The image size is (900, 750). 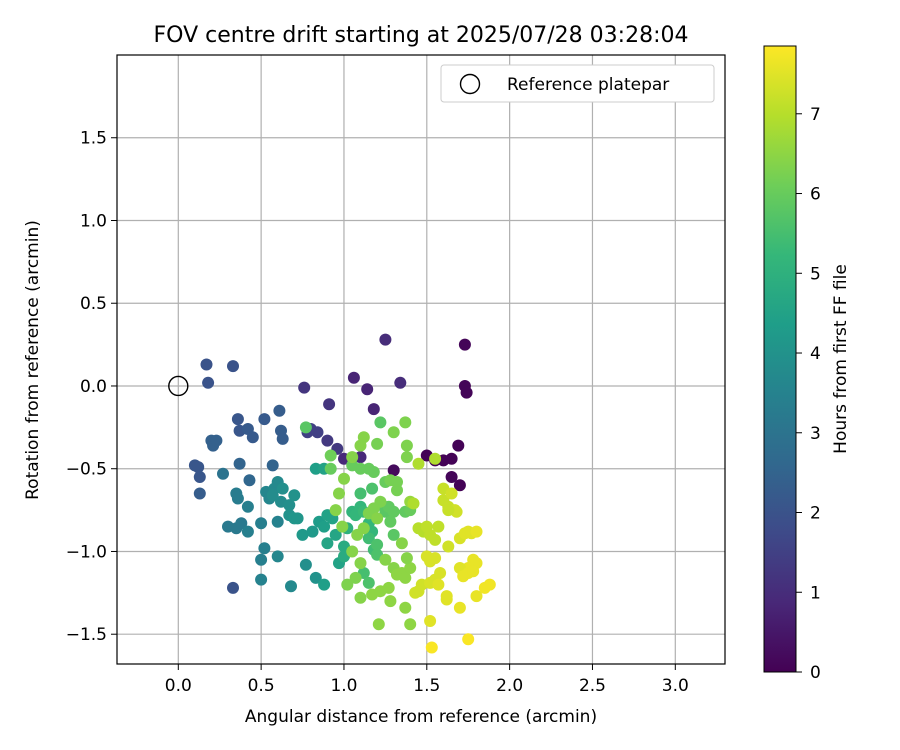 What do you see at coordinates (815, 354) in the screenshot?
I see `colorbar-tick-label: 4` at bounding box center [815, 354].